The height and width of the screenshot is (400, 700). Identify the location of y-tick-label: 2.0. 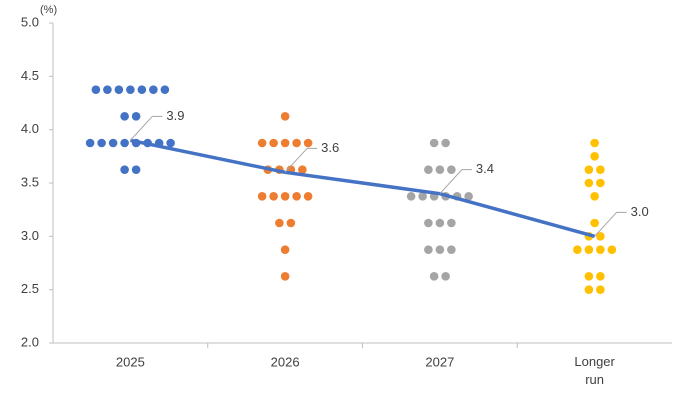
(30, 341).